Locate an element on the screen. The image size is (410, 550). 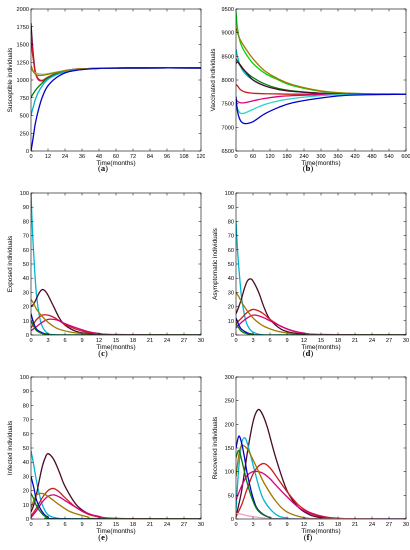
y-axis-label: Asymptomatic individuals is located at coordinates (215, 264).